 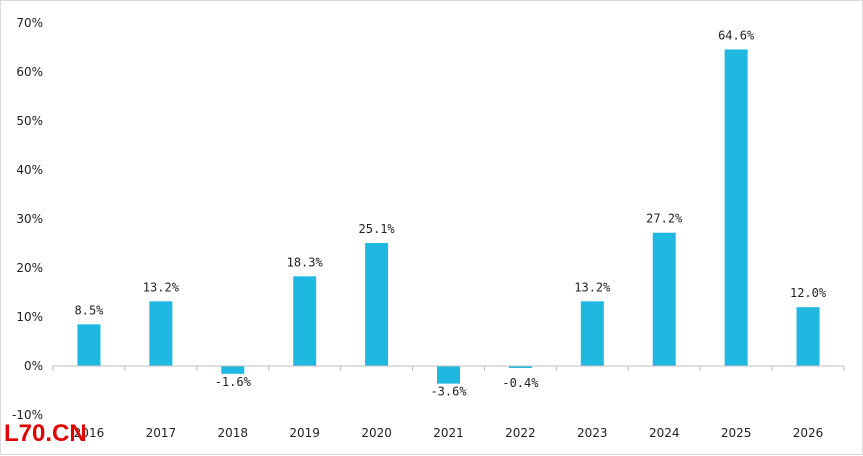 What do you see at coordinates (520, 383) in the screenshot?
I see `data-label: -0.4%` at bounding box center [520, 383].